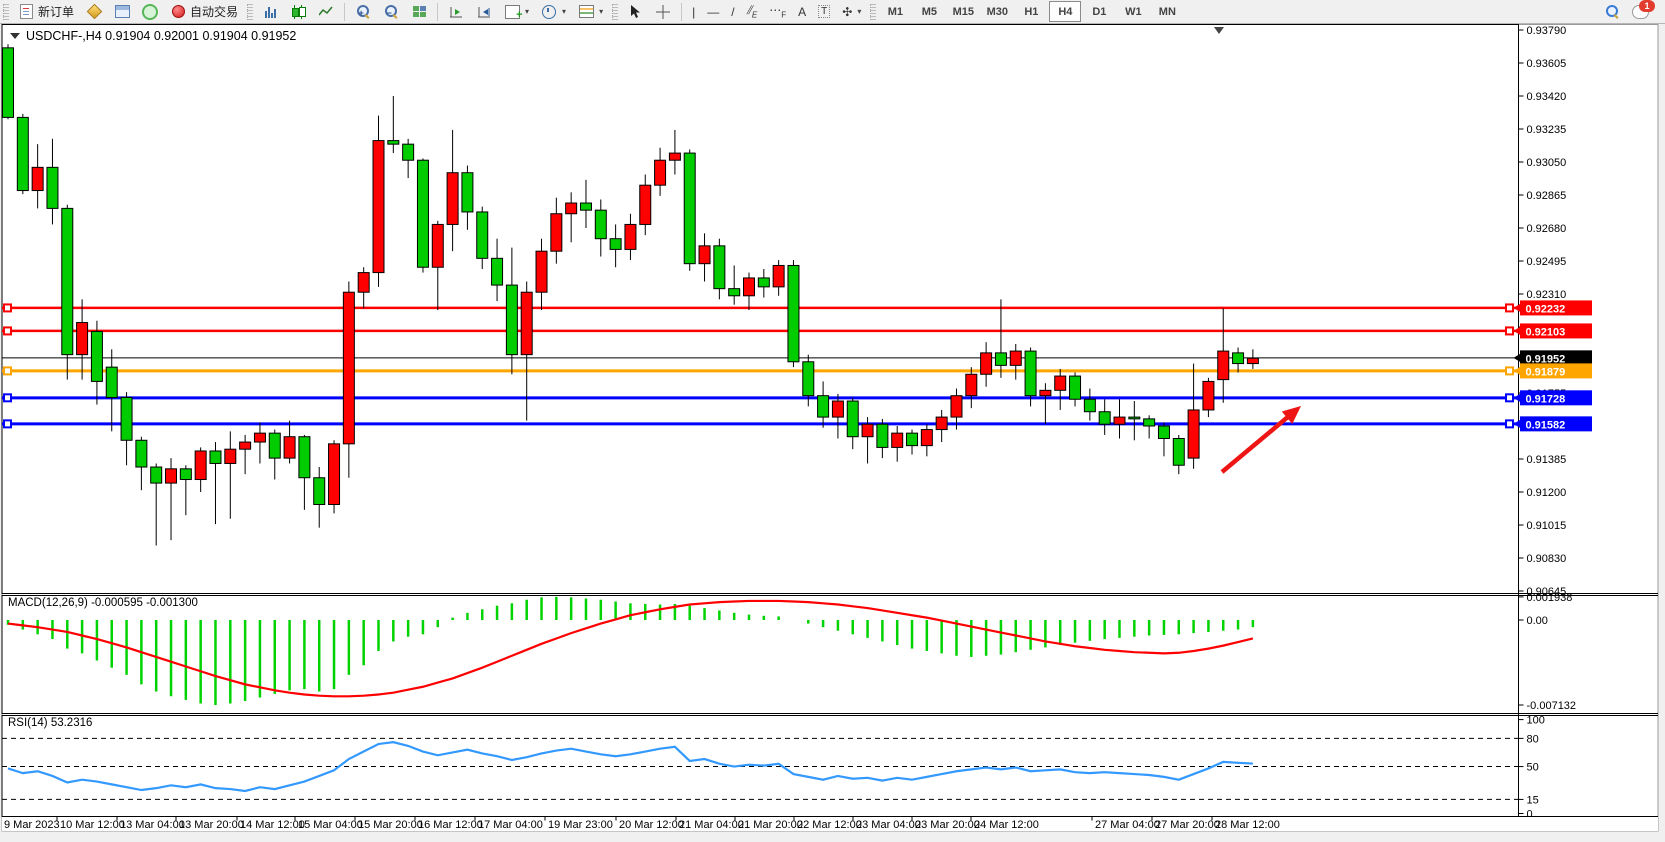 This screenshot has width=1665, height=842. Describe the element at coordinates (516, 12) in the screenshot. I see `new-chart-button: ▾` at that location.